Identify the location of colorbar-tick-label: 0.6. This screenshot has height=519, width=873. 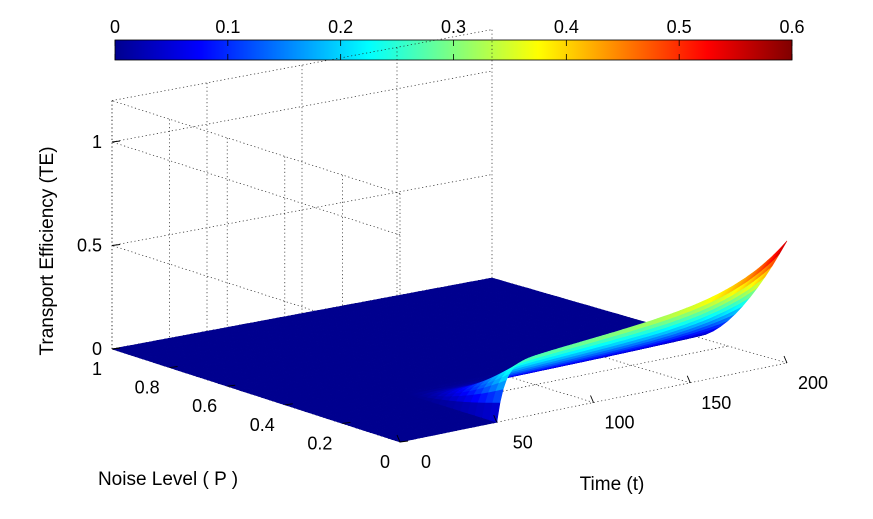
(791, 27).